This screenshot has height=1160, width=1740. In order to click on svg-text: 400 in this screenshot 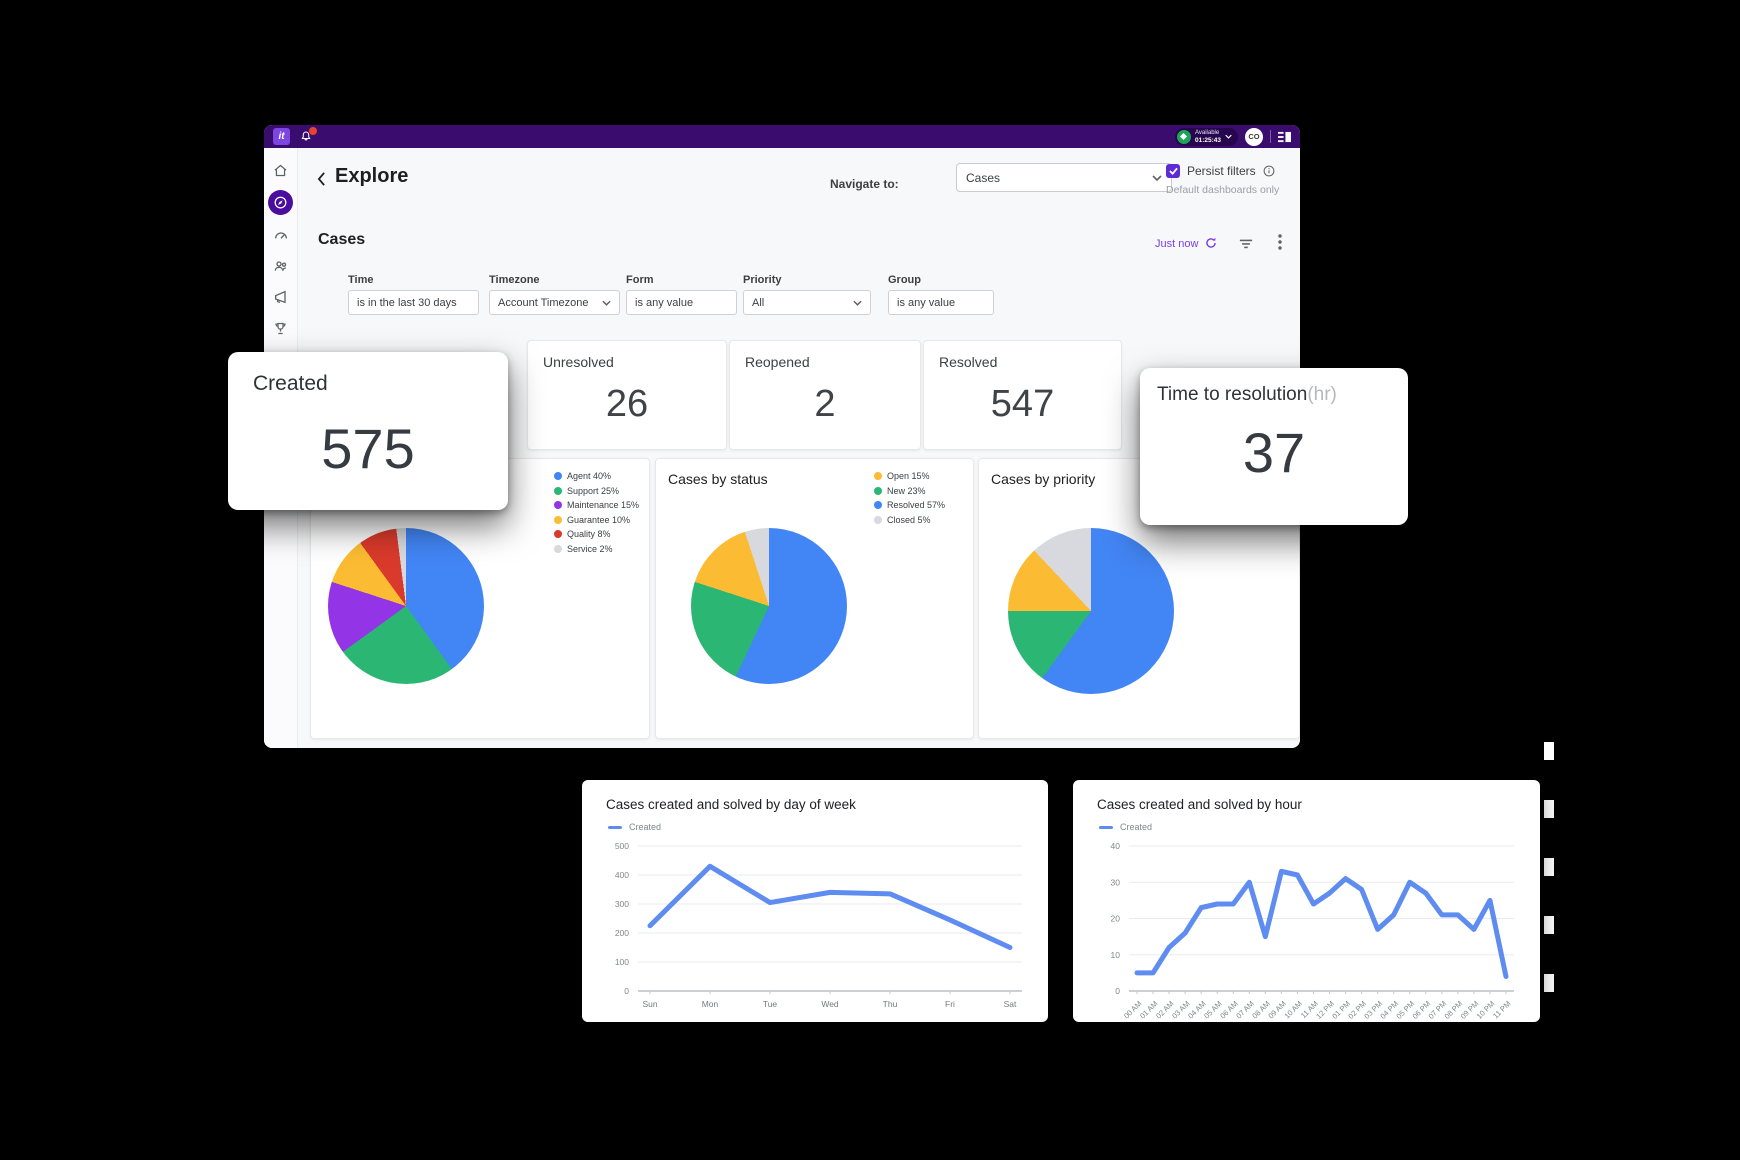, I will do `click(622, 875)`.